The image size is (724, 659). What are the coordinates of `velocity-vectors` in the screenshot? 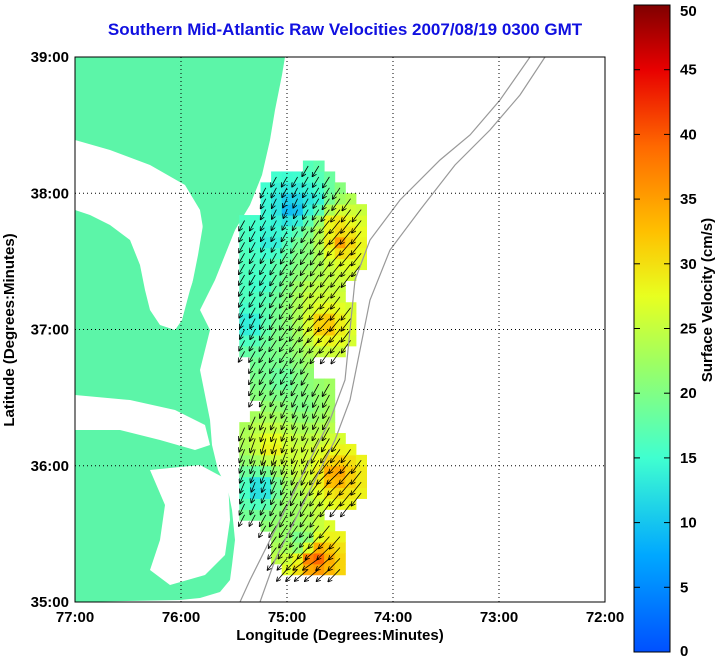 It's located at (300, 373).